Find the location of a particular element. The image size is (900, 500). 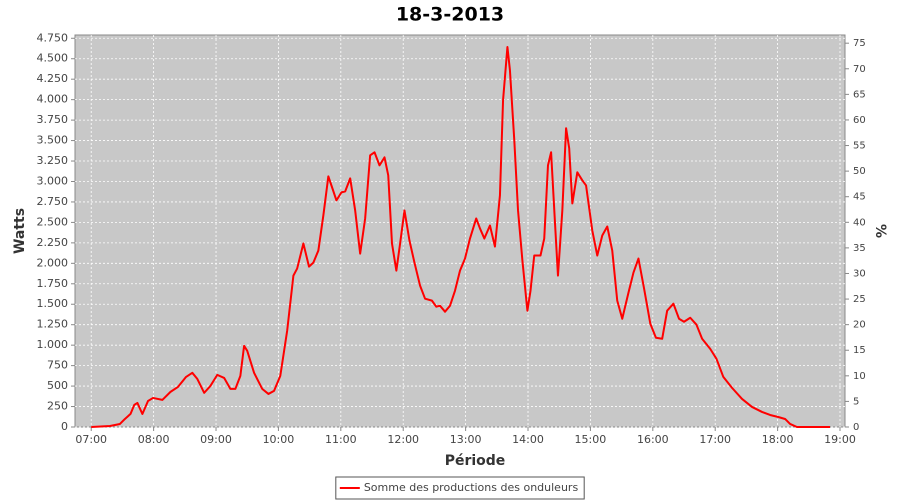

y-tick-label: 2.500 is located at coordinates (53, 221).